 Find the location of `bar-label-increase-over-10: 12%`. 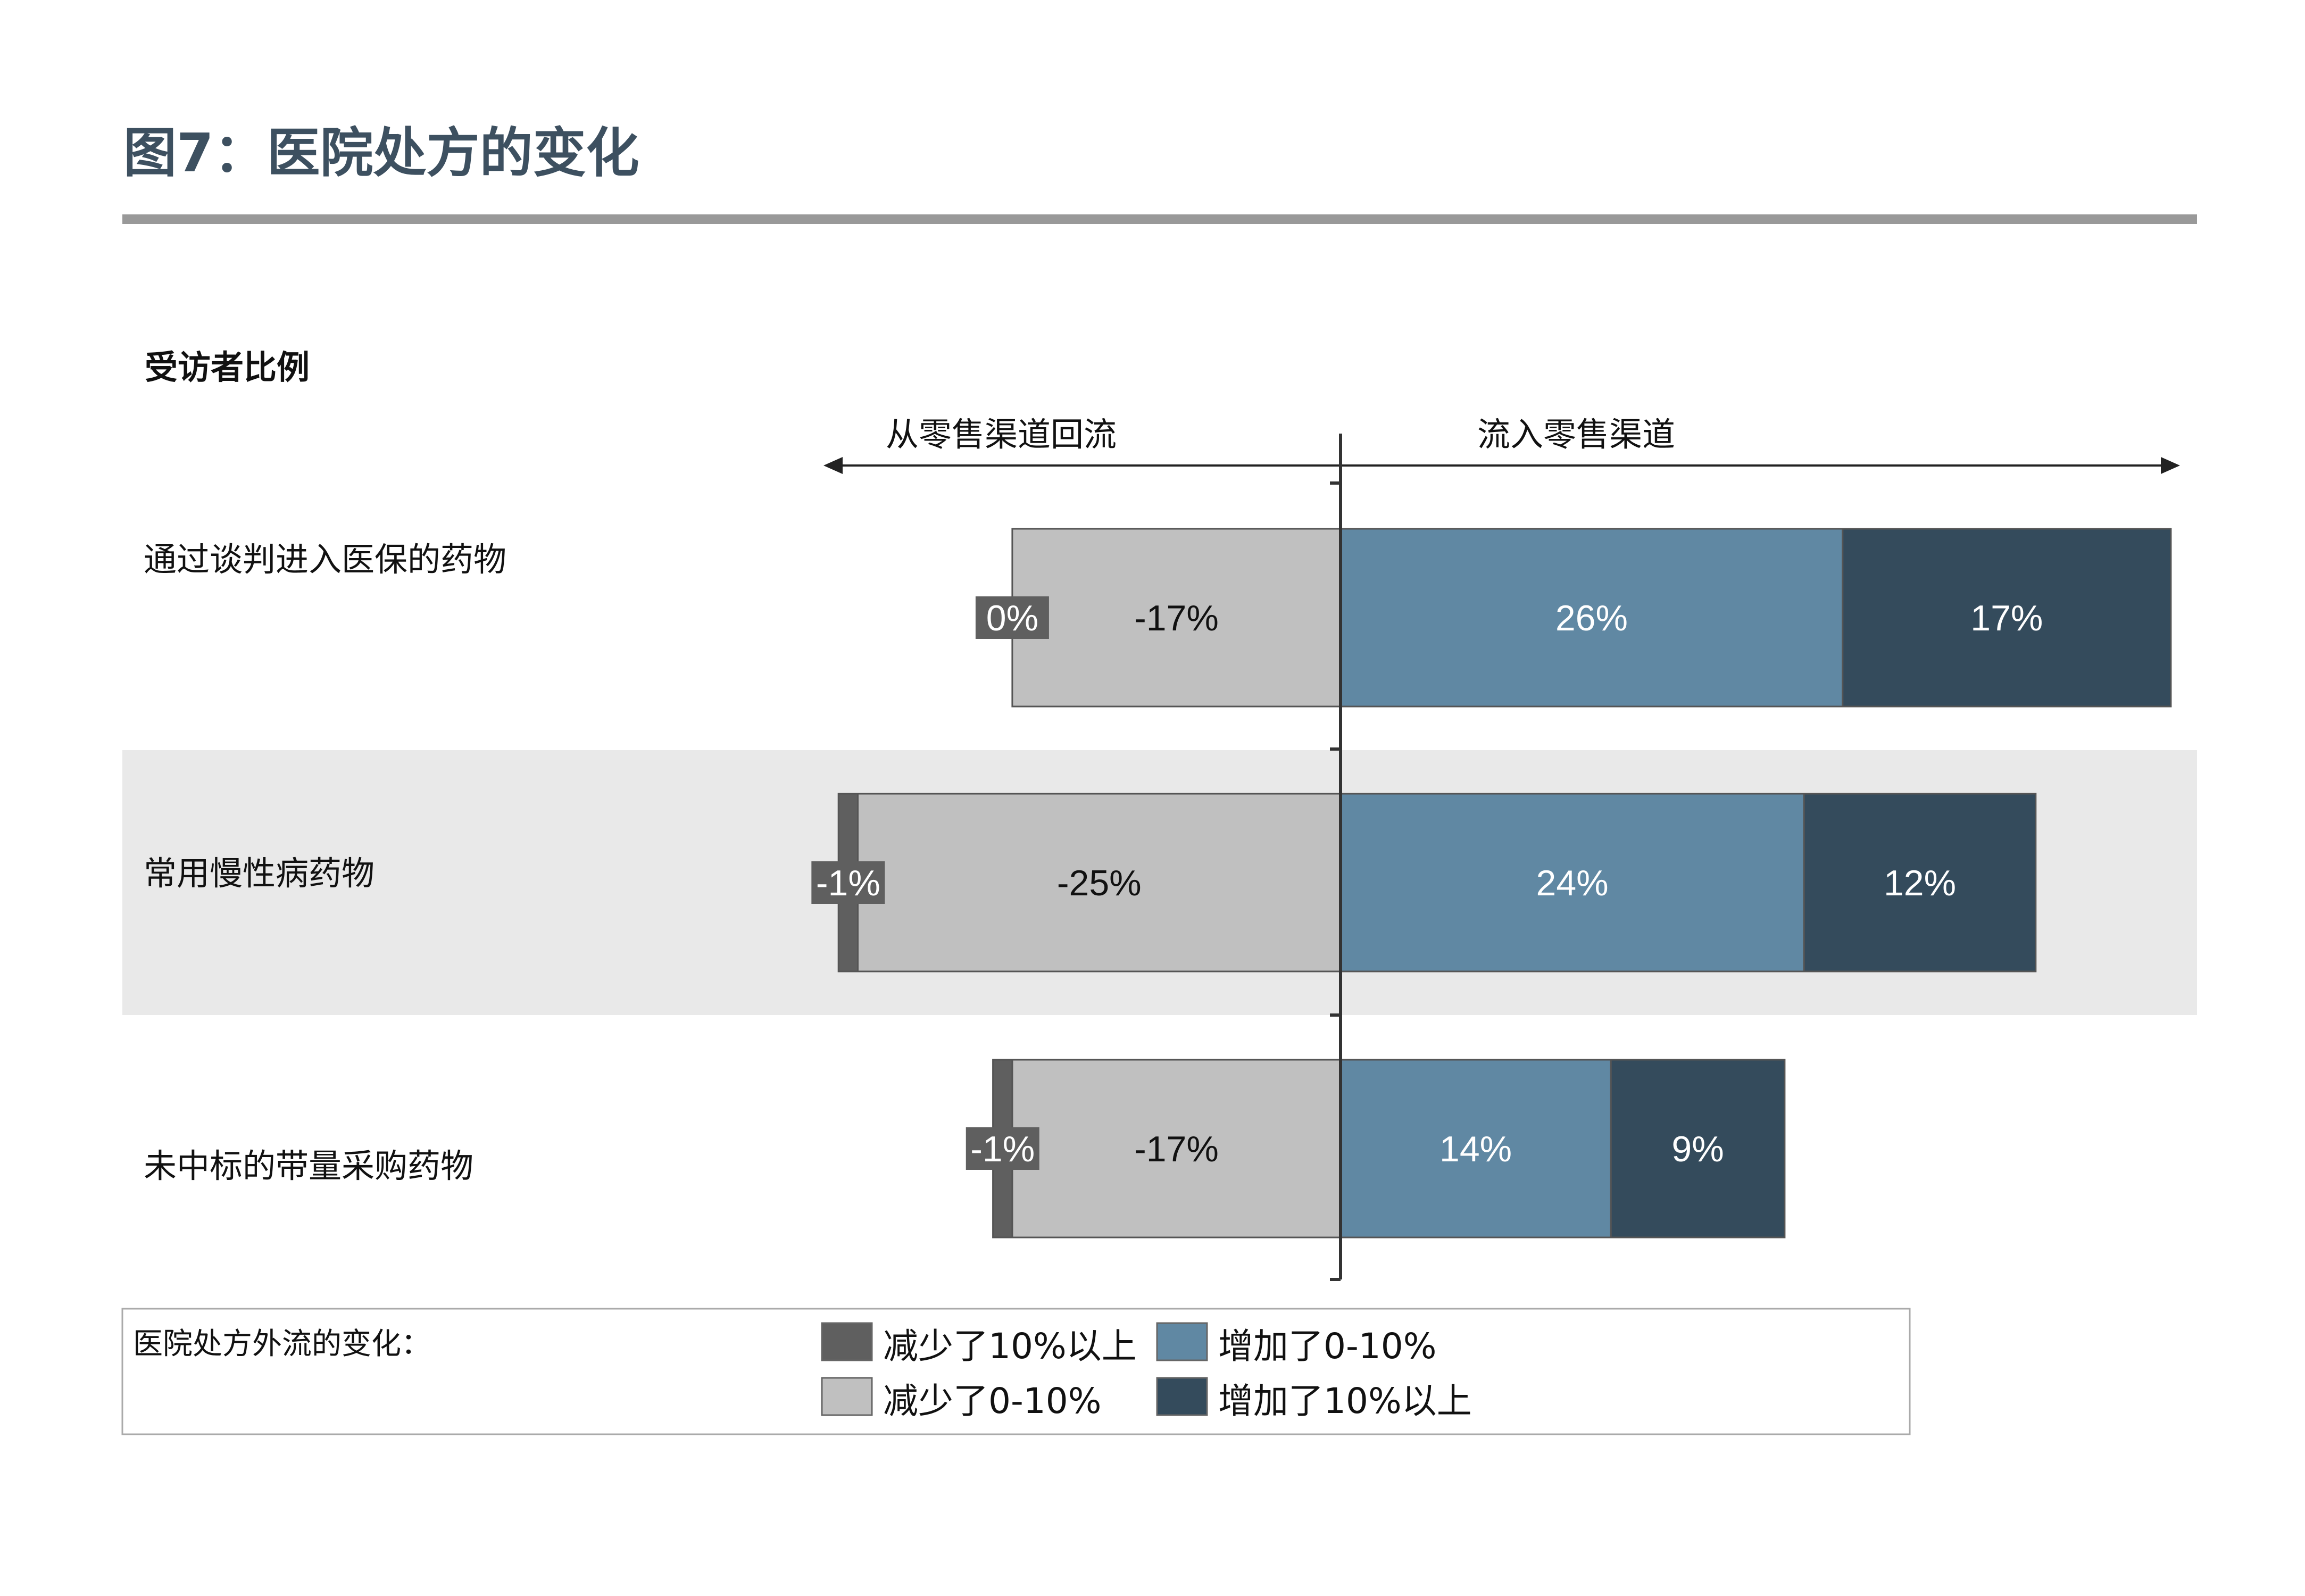

bar-label-increase-over-10: 12% is located at coordinates (1920, 883).